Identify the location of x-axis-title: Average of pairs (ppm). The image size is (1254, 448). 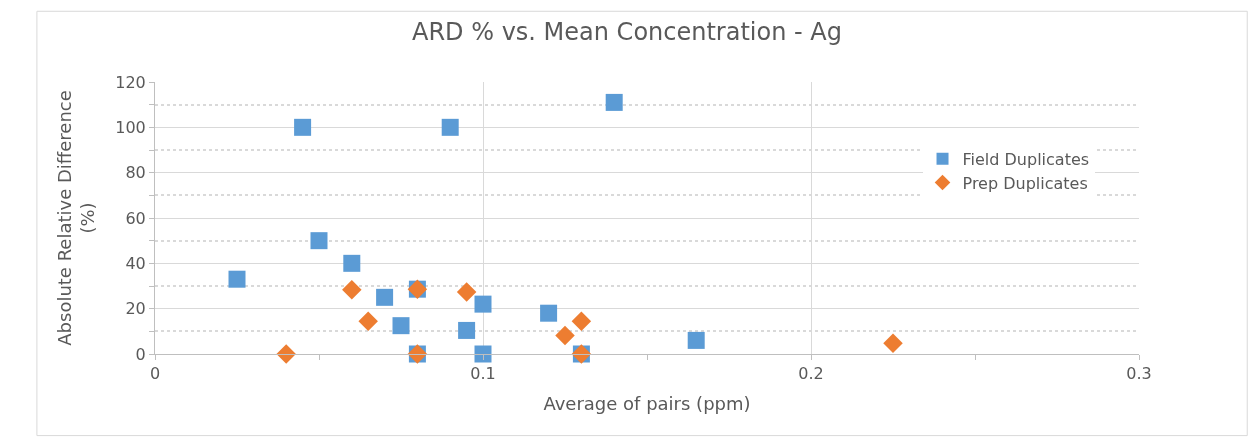
(647, 404).